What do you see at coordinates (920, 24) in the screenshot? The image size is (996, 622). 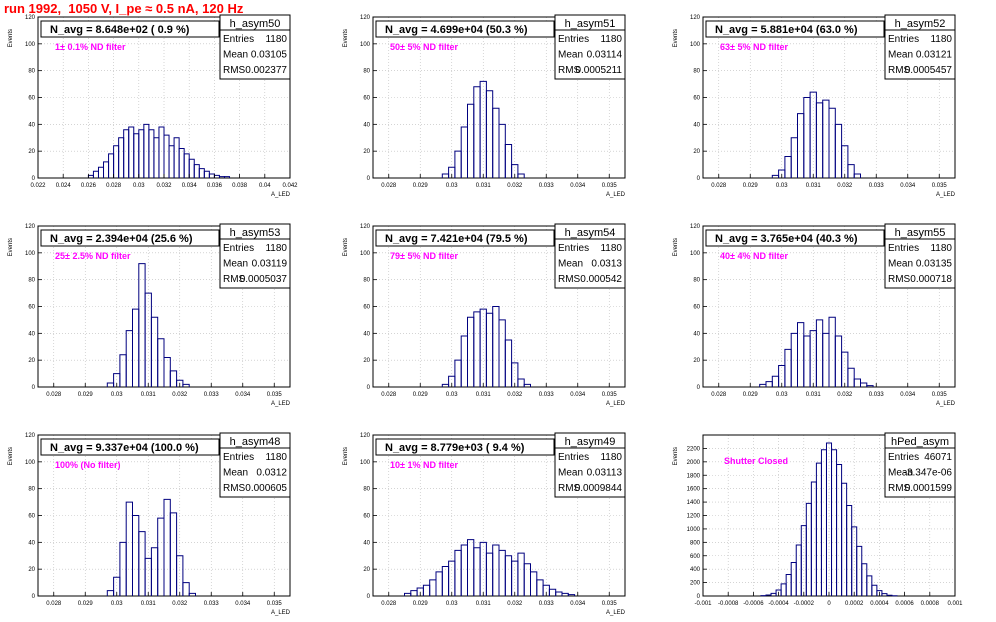 I see `stats-title: h_asym52` at bounding box center [920, 24].